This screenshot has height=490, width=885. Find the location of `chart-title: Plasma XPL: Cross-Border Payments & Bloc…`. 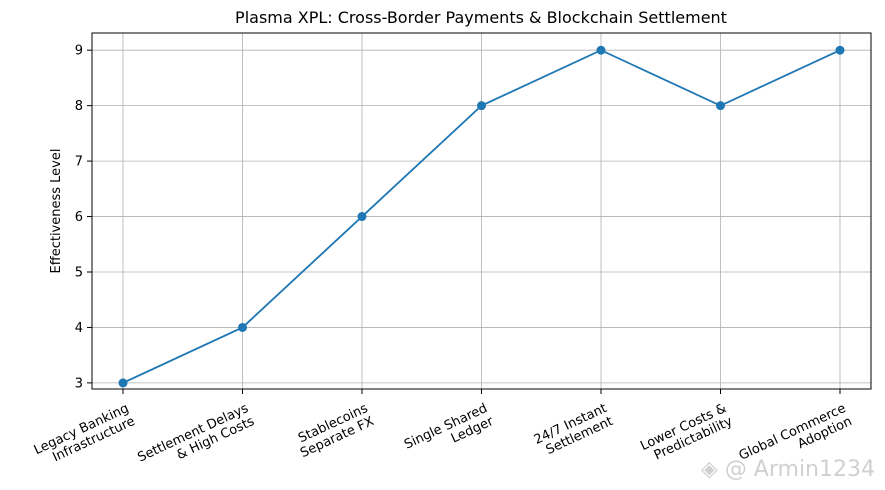

chart-title: Plasma XPL: Cross-Border Payments & Bloc… is located at coordinates (481, 17).